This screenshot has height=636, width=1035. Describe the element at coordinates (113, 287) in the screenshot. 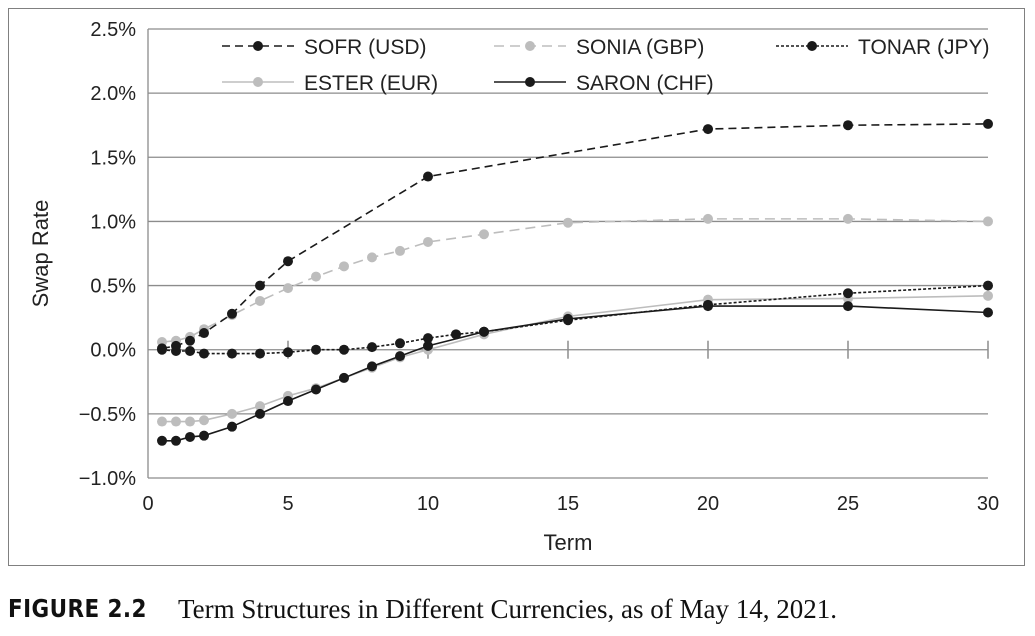

I see `y-tick-label: 0.5%` at that location.